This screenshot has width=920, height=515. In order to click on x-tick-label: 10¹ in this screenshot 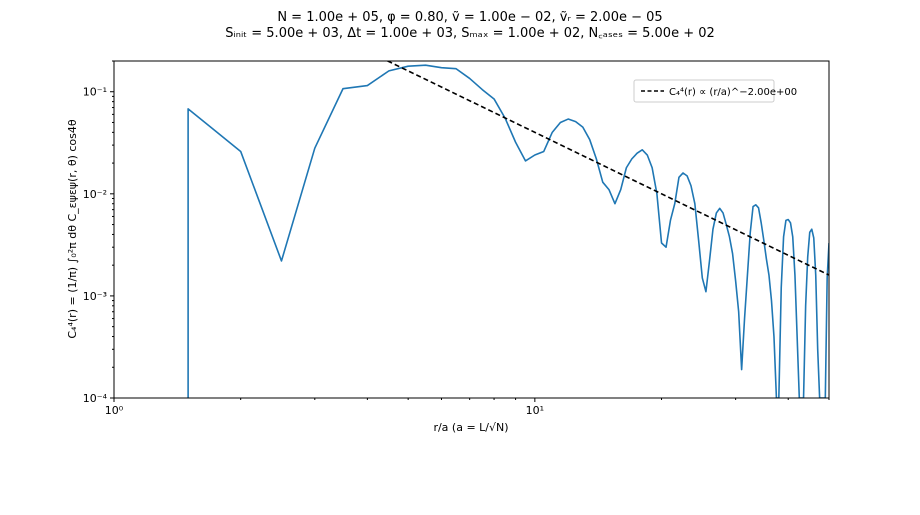, I will do `click(535, 410)`.